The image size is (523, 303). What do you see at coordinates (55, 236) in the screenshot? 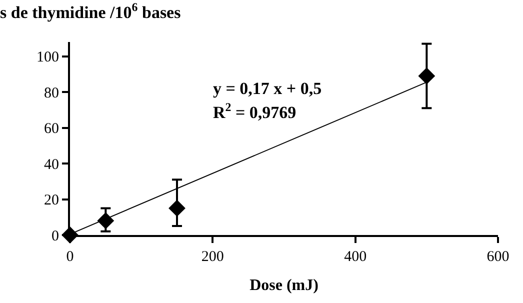
I see `y-tick-label: 0` at bounding box center [55, 236].